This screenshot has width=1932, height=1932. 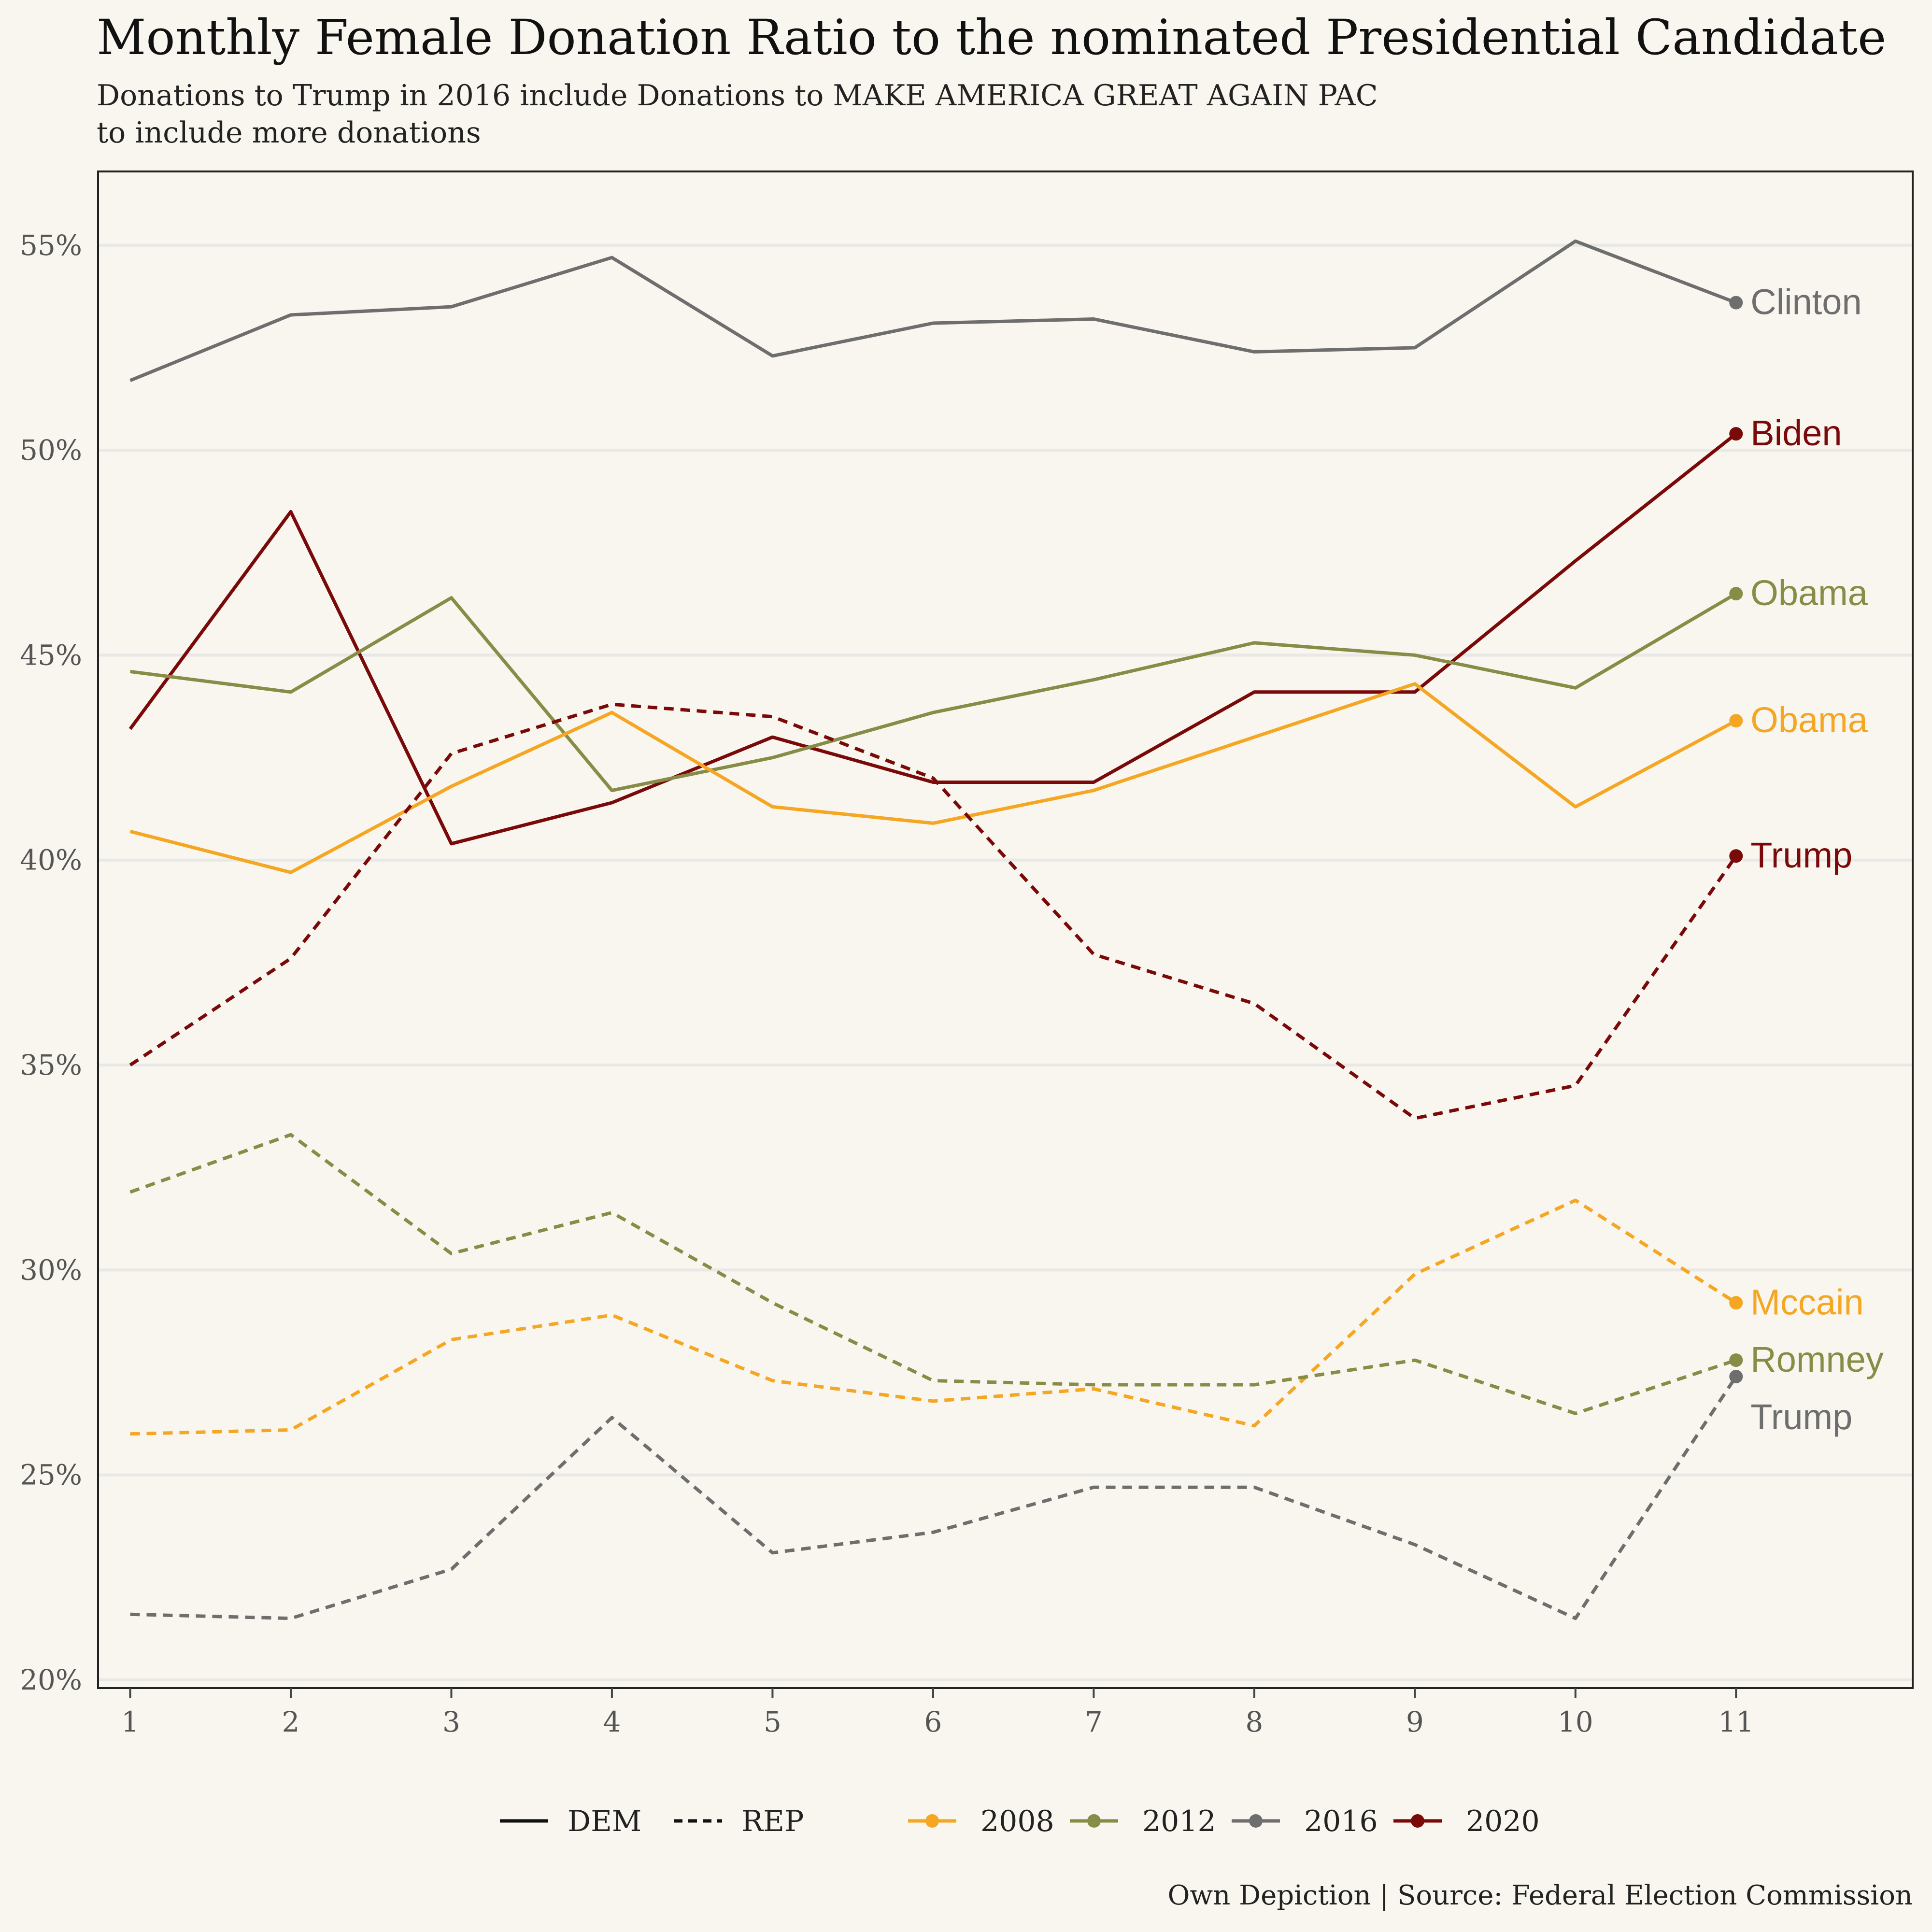 I want to click on x-tick-label: 9, so click(x=1415, y=1721).